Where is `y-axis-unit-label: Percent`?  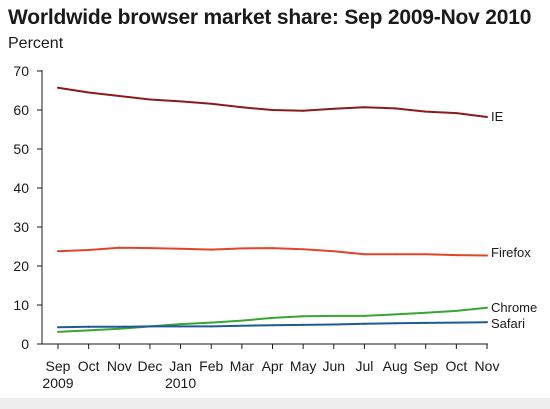
y-axis-unit-label: Percent is located at coordinates (36, 43).